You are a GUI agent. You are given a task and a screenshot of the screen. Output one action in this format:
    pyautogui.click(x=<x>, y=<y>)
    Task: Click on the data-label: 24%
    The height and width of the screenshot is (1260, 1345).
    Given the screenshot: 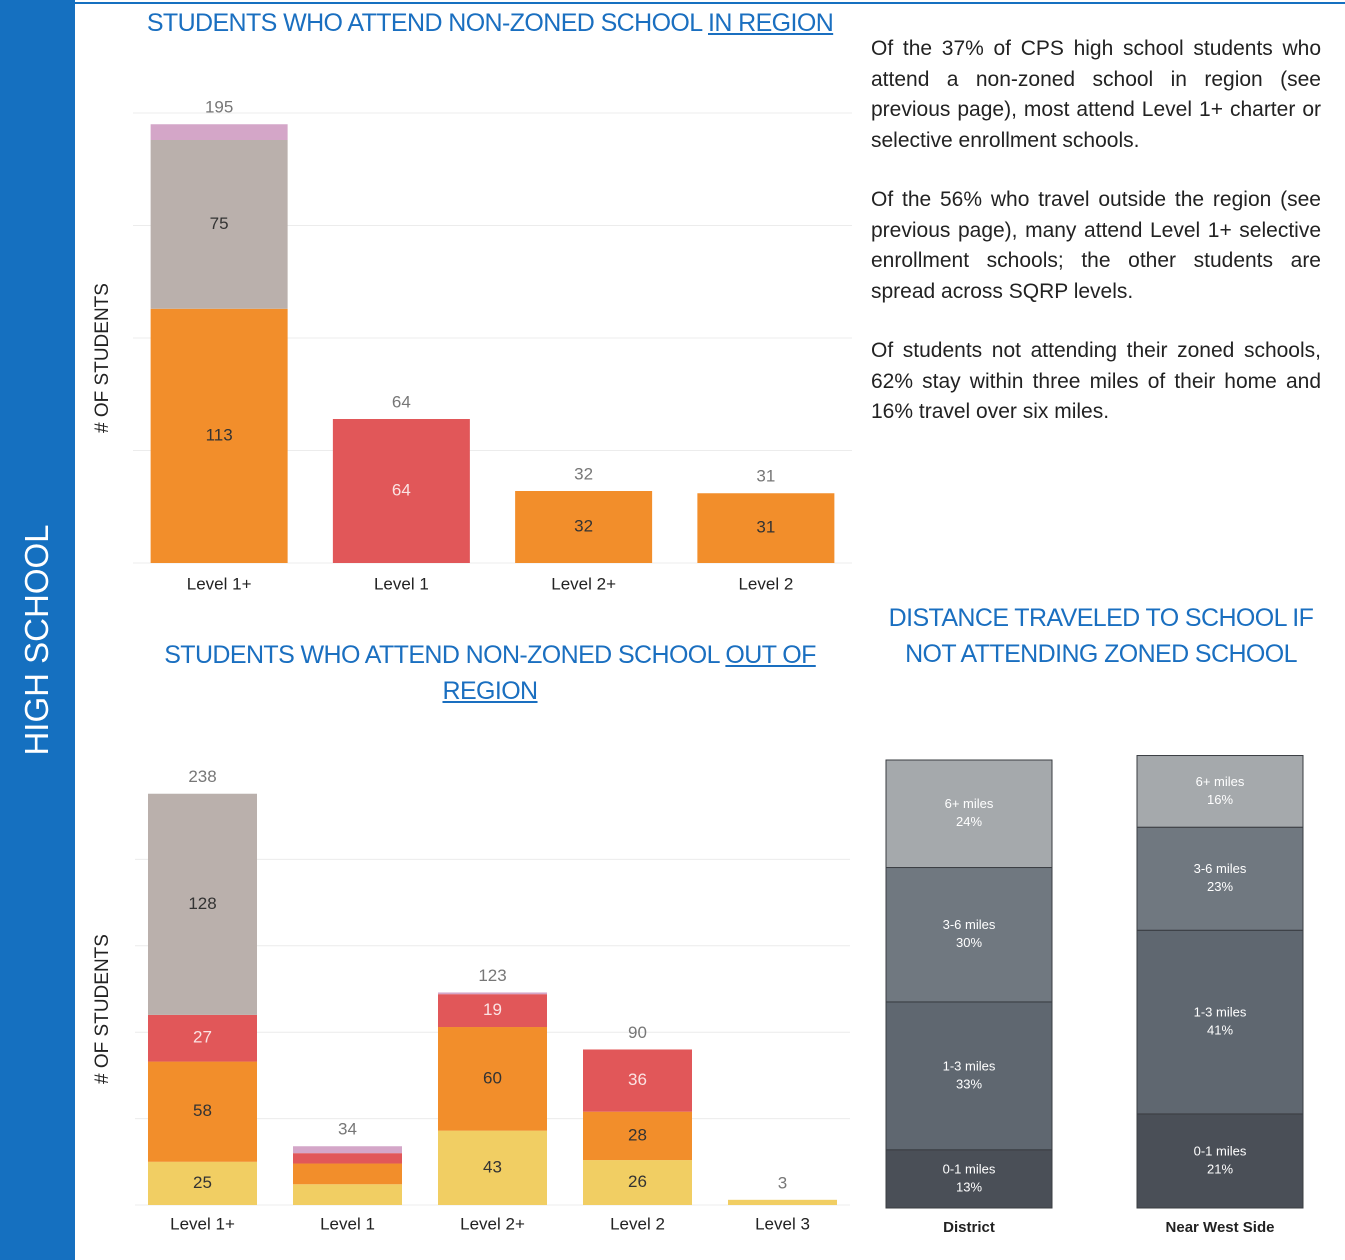 What is the action you would take?
    pyautogui.click(x=969, y=821)
    